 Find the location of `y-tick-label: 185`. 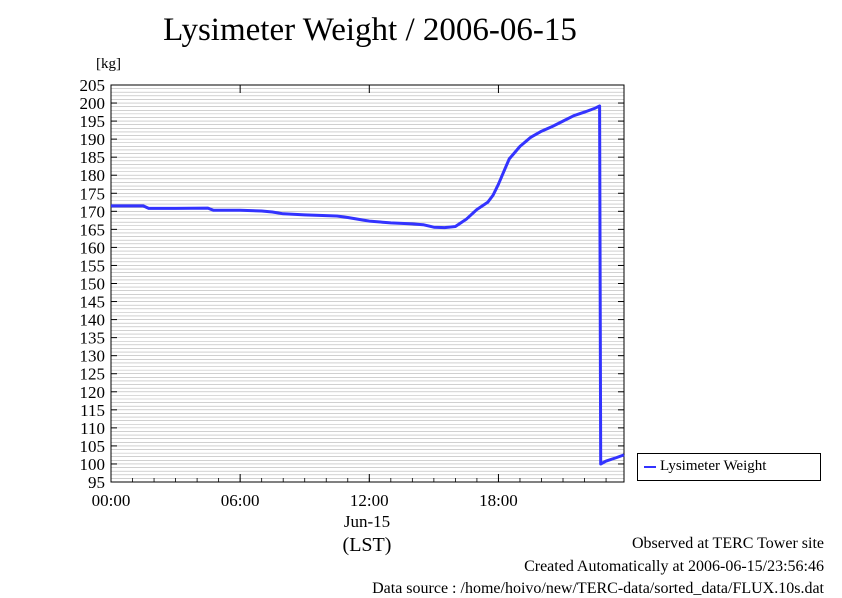

y-tick-label: 185 is located at coordinates (93, 157).